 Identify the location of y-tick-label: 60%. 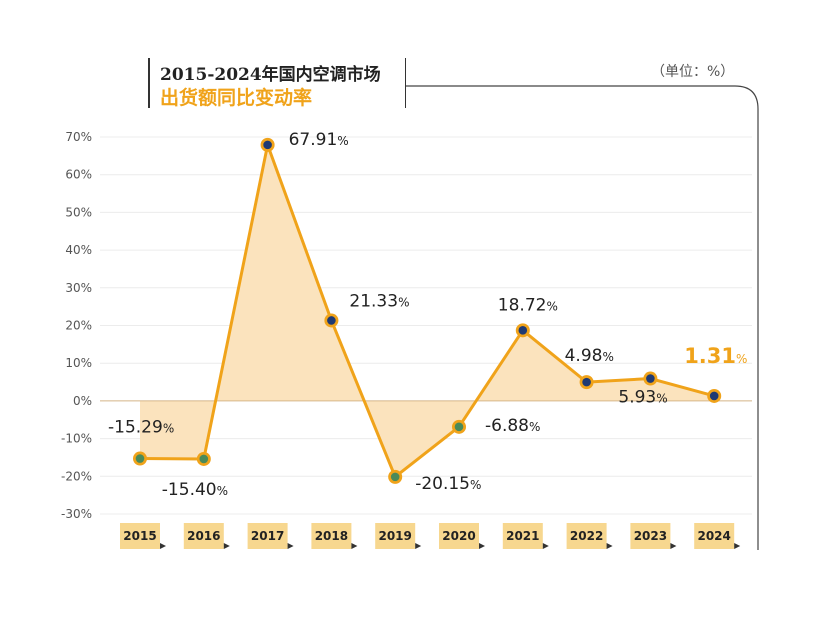
(78, 175).